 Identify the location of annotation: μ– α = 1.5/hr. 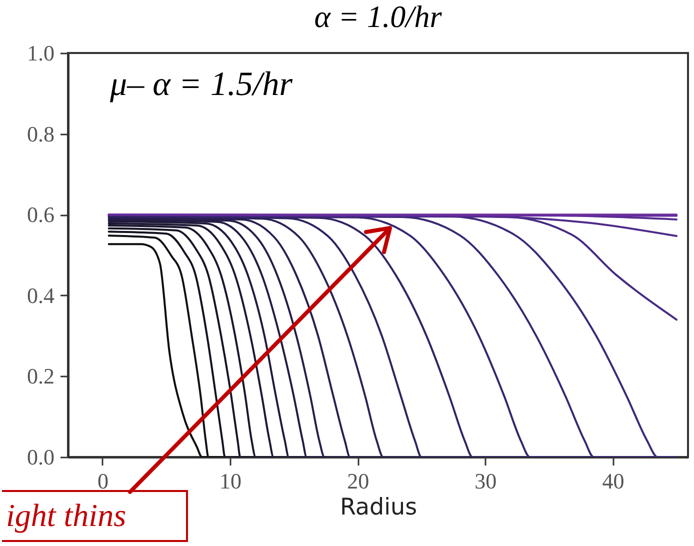
(201, 85).